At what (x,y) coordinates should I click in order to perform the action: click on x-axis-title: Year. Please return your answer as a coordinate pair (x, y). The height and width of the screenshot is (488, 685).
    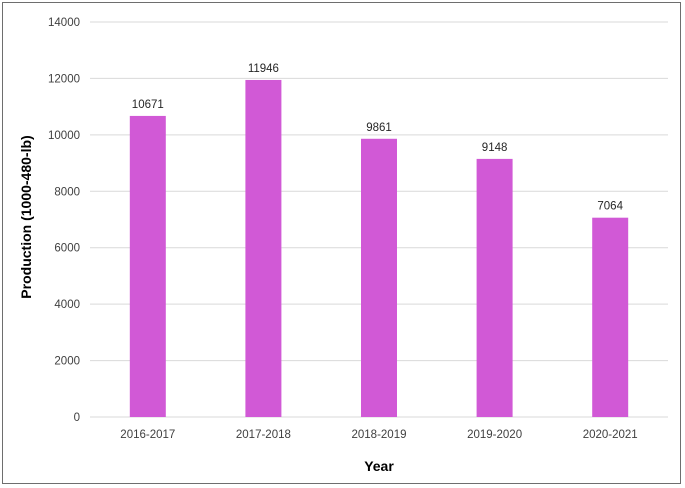
    Looking at the image, I should click on (379, 466).